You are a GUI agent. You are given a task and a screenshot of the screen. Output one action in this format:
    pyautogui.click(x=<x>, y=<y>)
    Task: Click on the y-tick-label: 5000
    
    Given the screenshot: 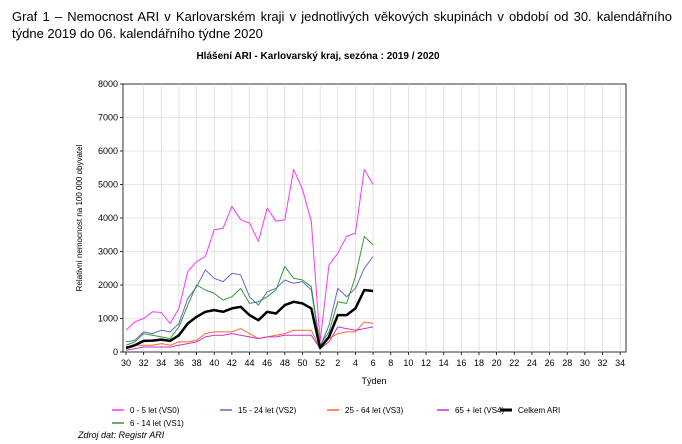 What is the action you would take?
    pyautogui.click(x=108, y=185)
    